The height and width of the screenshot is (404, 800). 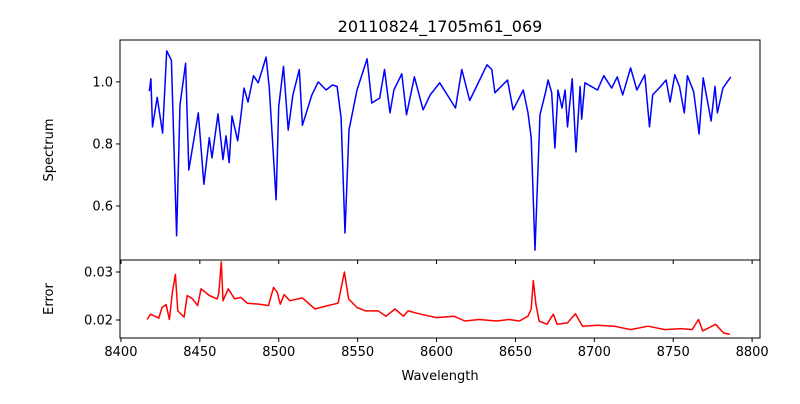 What do you see at coordinates (594, 352) in the screenshot?
I see `x-tick-label: 8700` at bounding box center [594, 352].